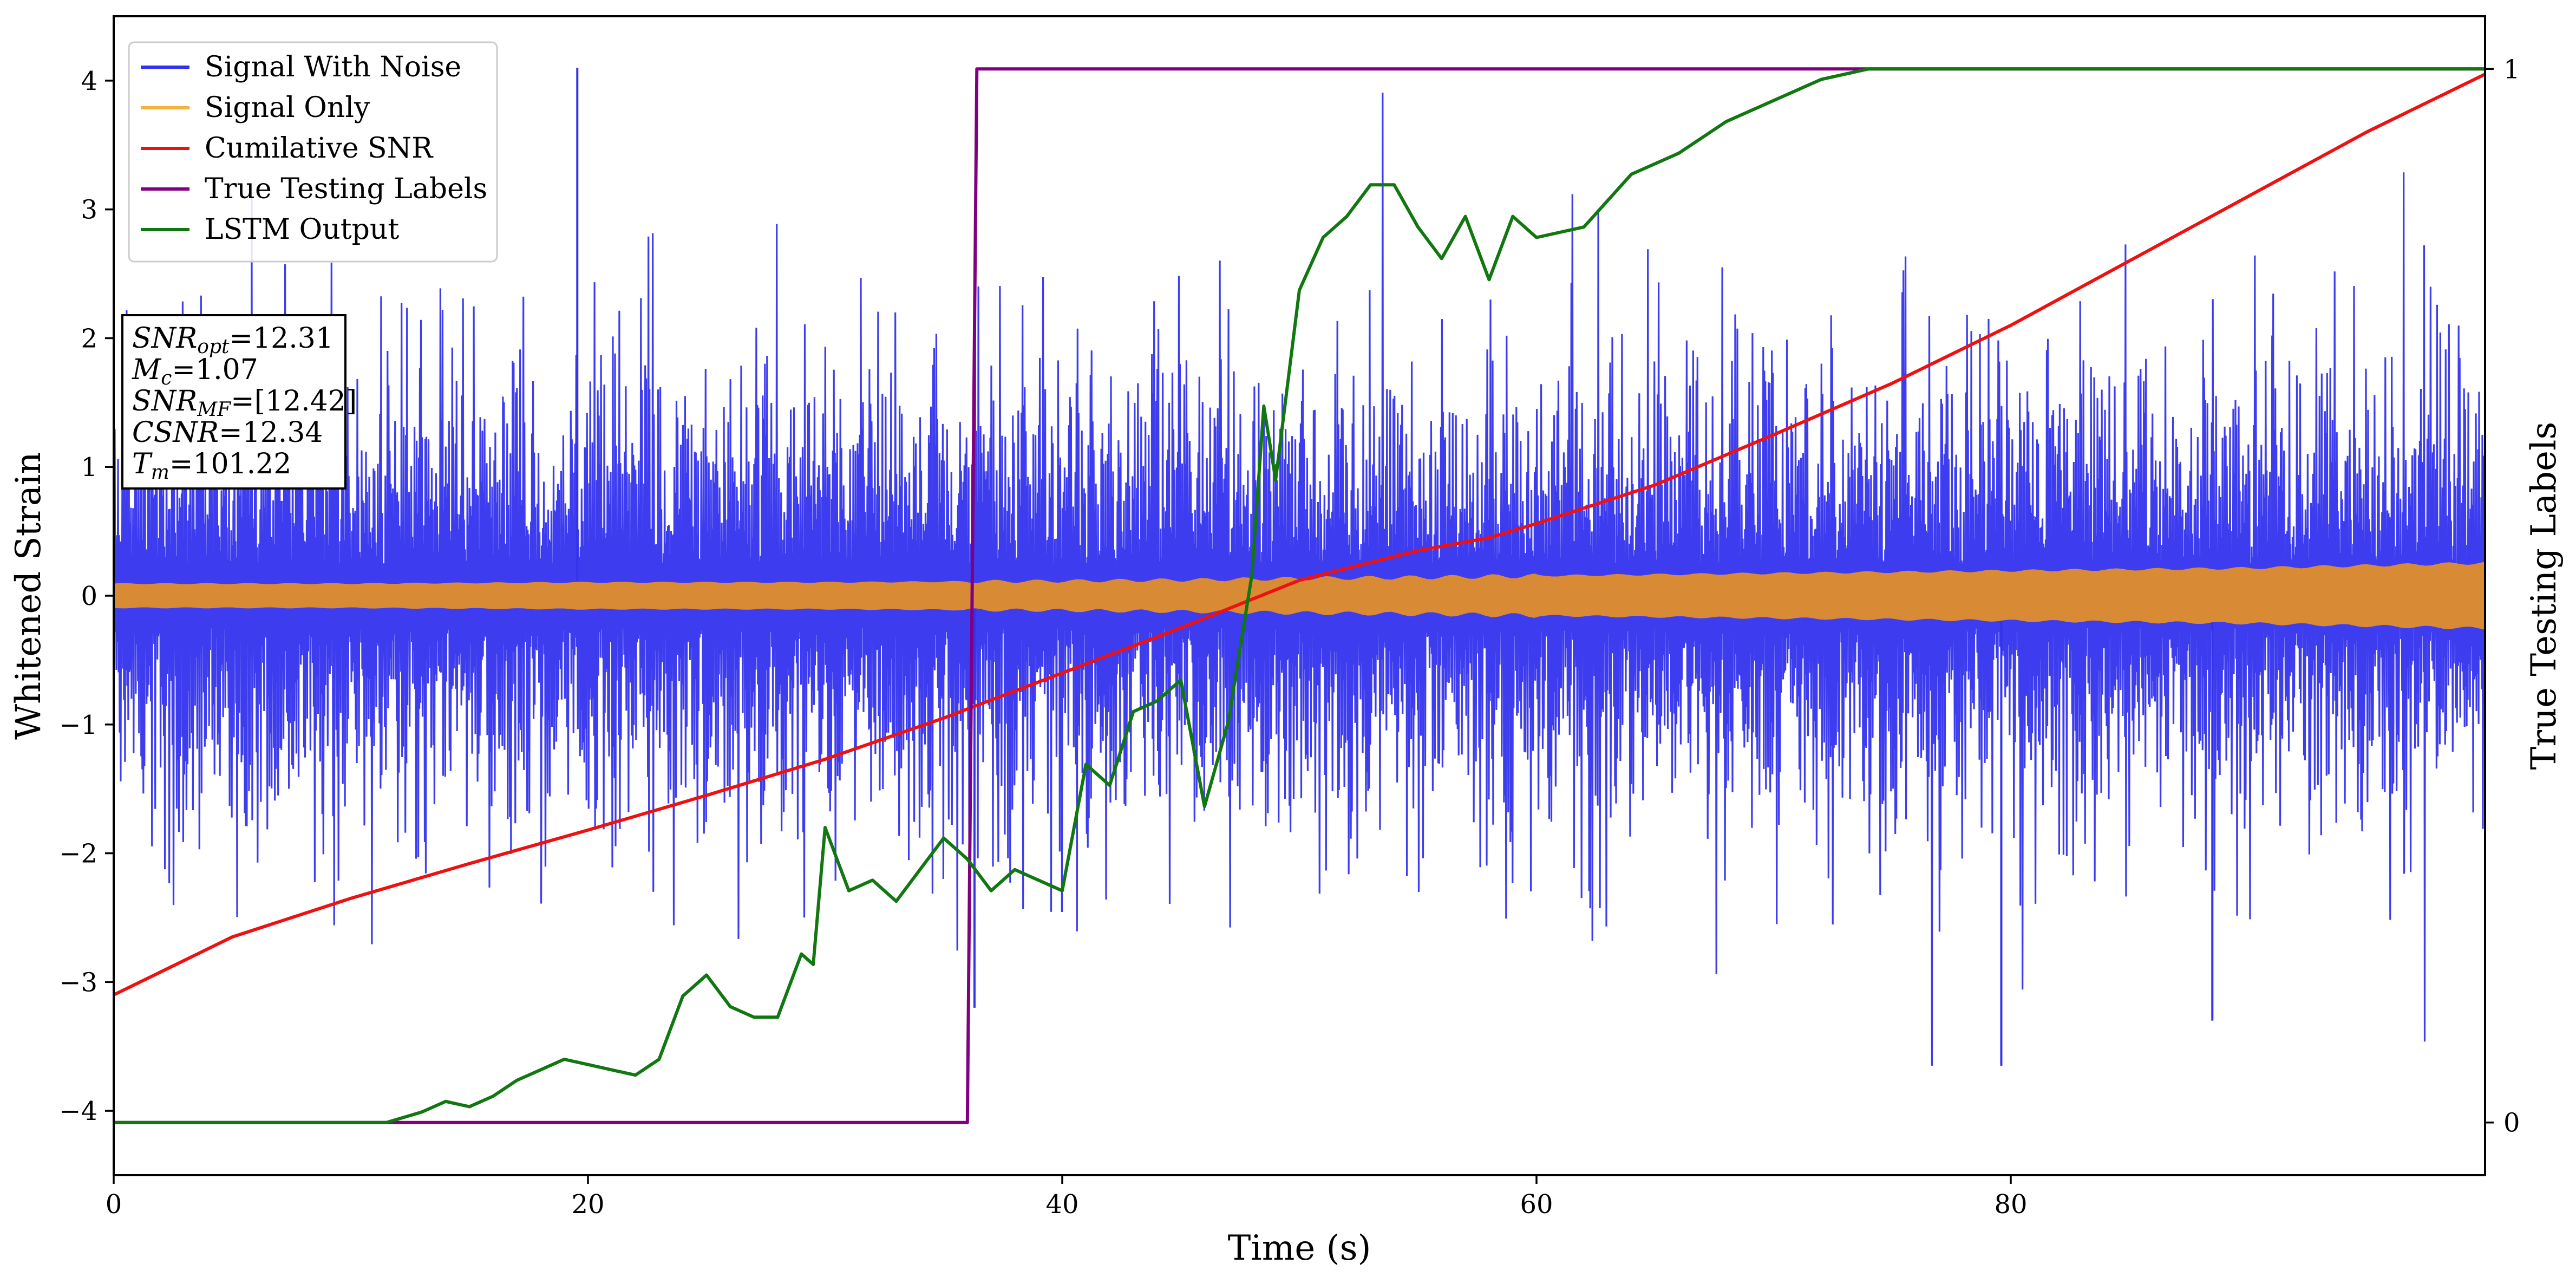 The height and width of the screenshot is (1277, 2576). What do you see at coordinates (346, 189) in the screenshot?
I see `legend-entry: True Testing Labels` at bounding box center [346, 189].